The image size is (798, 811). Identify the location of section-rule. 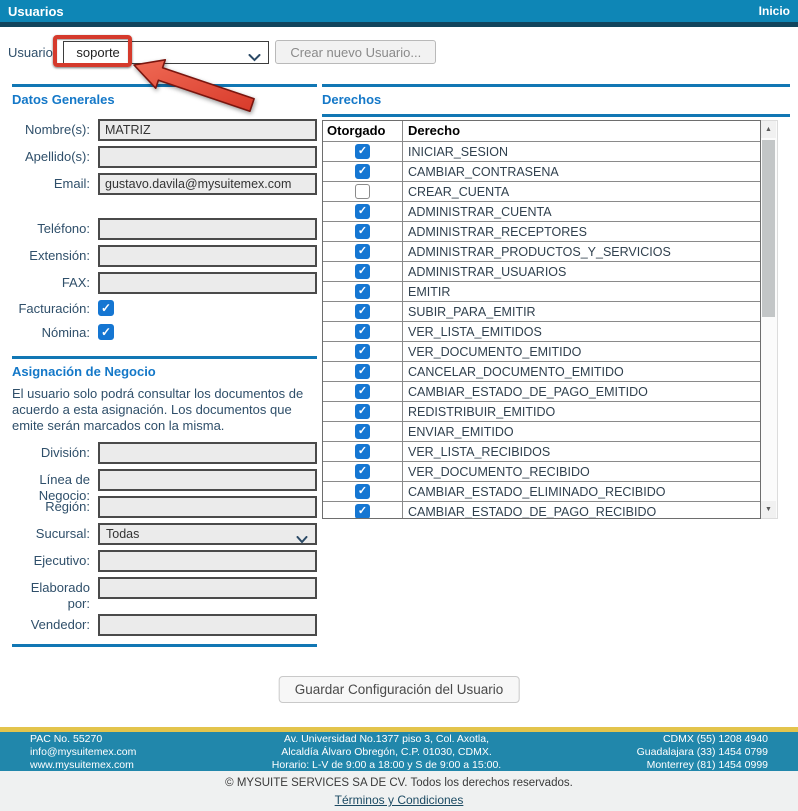
(556, 85).